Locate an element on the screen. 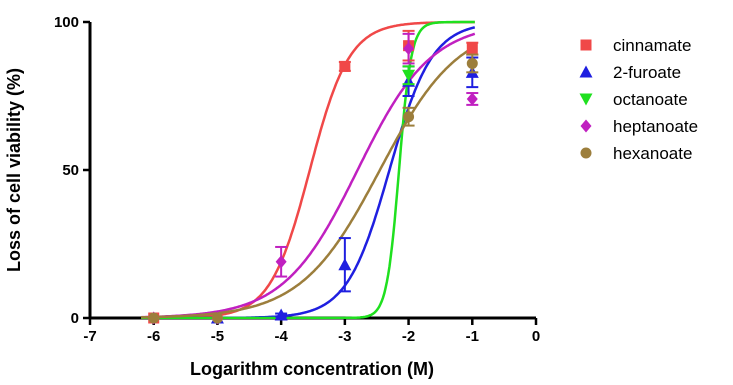  y-axis-title: Loss of cell viability (%) is located at coordinates (14, 170).